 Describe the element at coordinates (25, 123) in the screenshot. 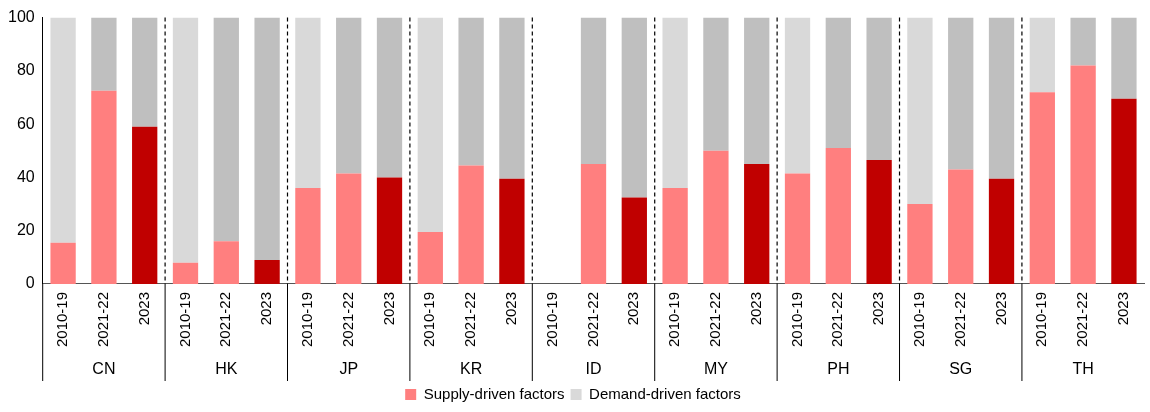

I see `y-tick-label: 60` at that location.